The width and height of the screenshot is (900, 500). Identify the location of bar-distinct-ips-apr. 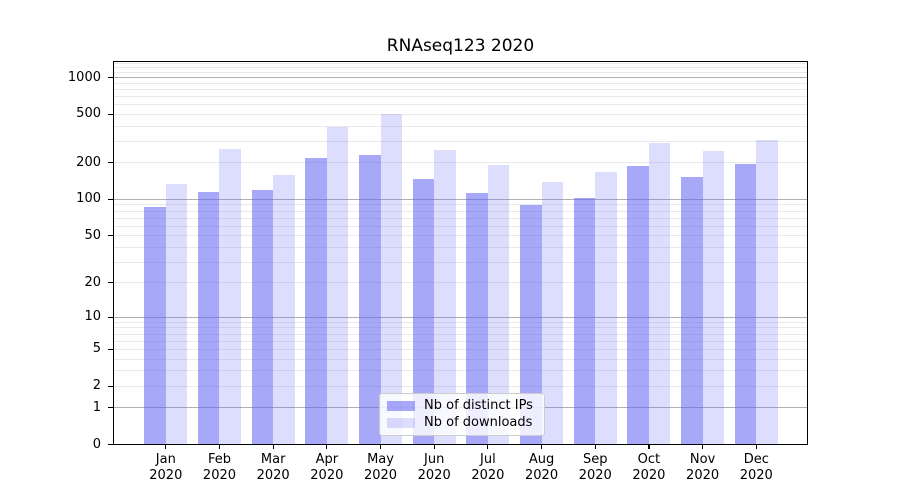
(316, 301).